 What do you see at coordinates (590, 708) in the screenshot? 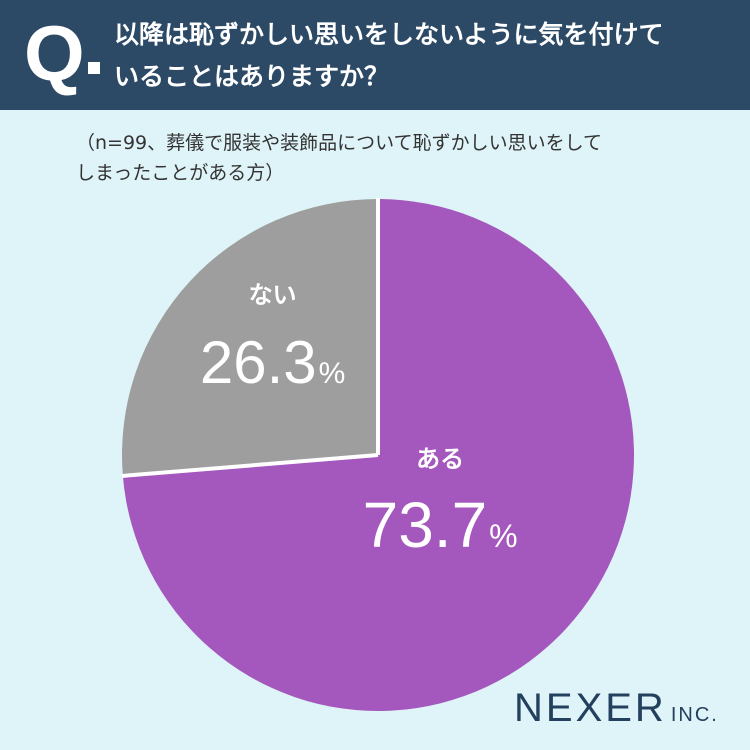
I see `logo-main: NEXER` at bounding box center [590, 708].